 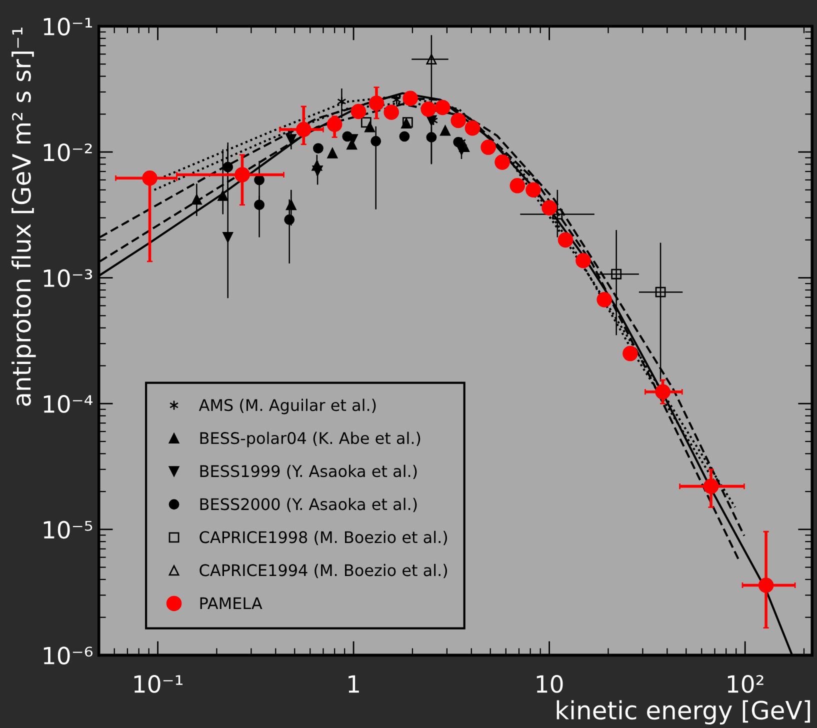 I want to click on legend-label: BESS2000 (Y. Asaoka et al.), so click(x=308, y=505).